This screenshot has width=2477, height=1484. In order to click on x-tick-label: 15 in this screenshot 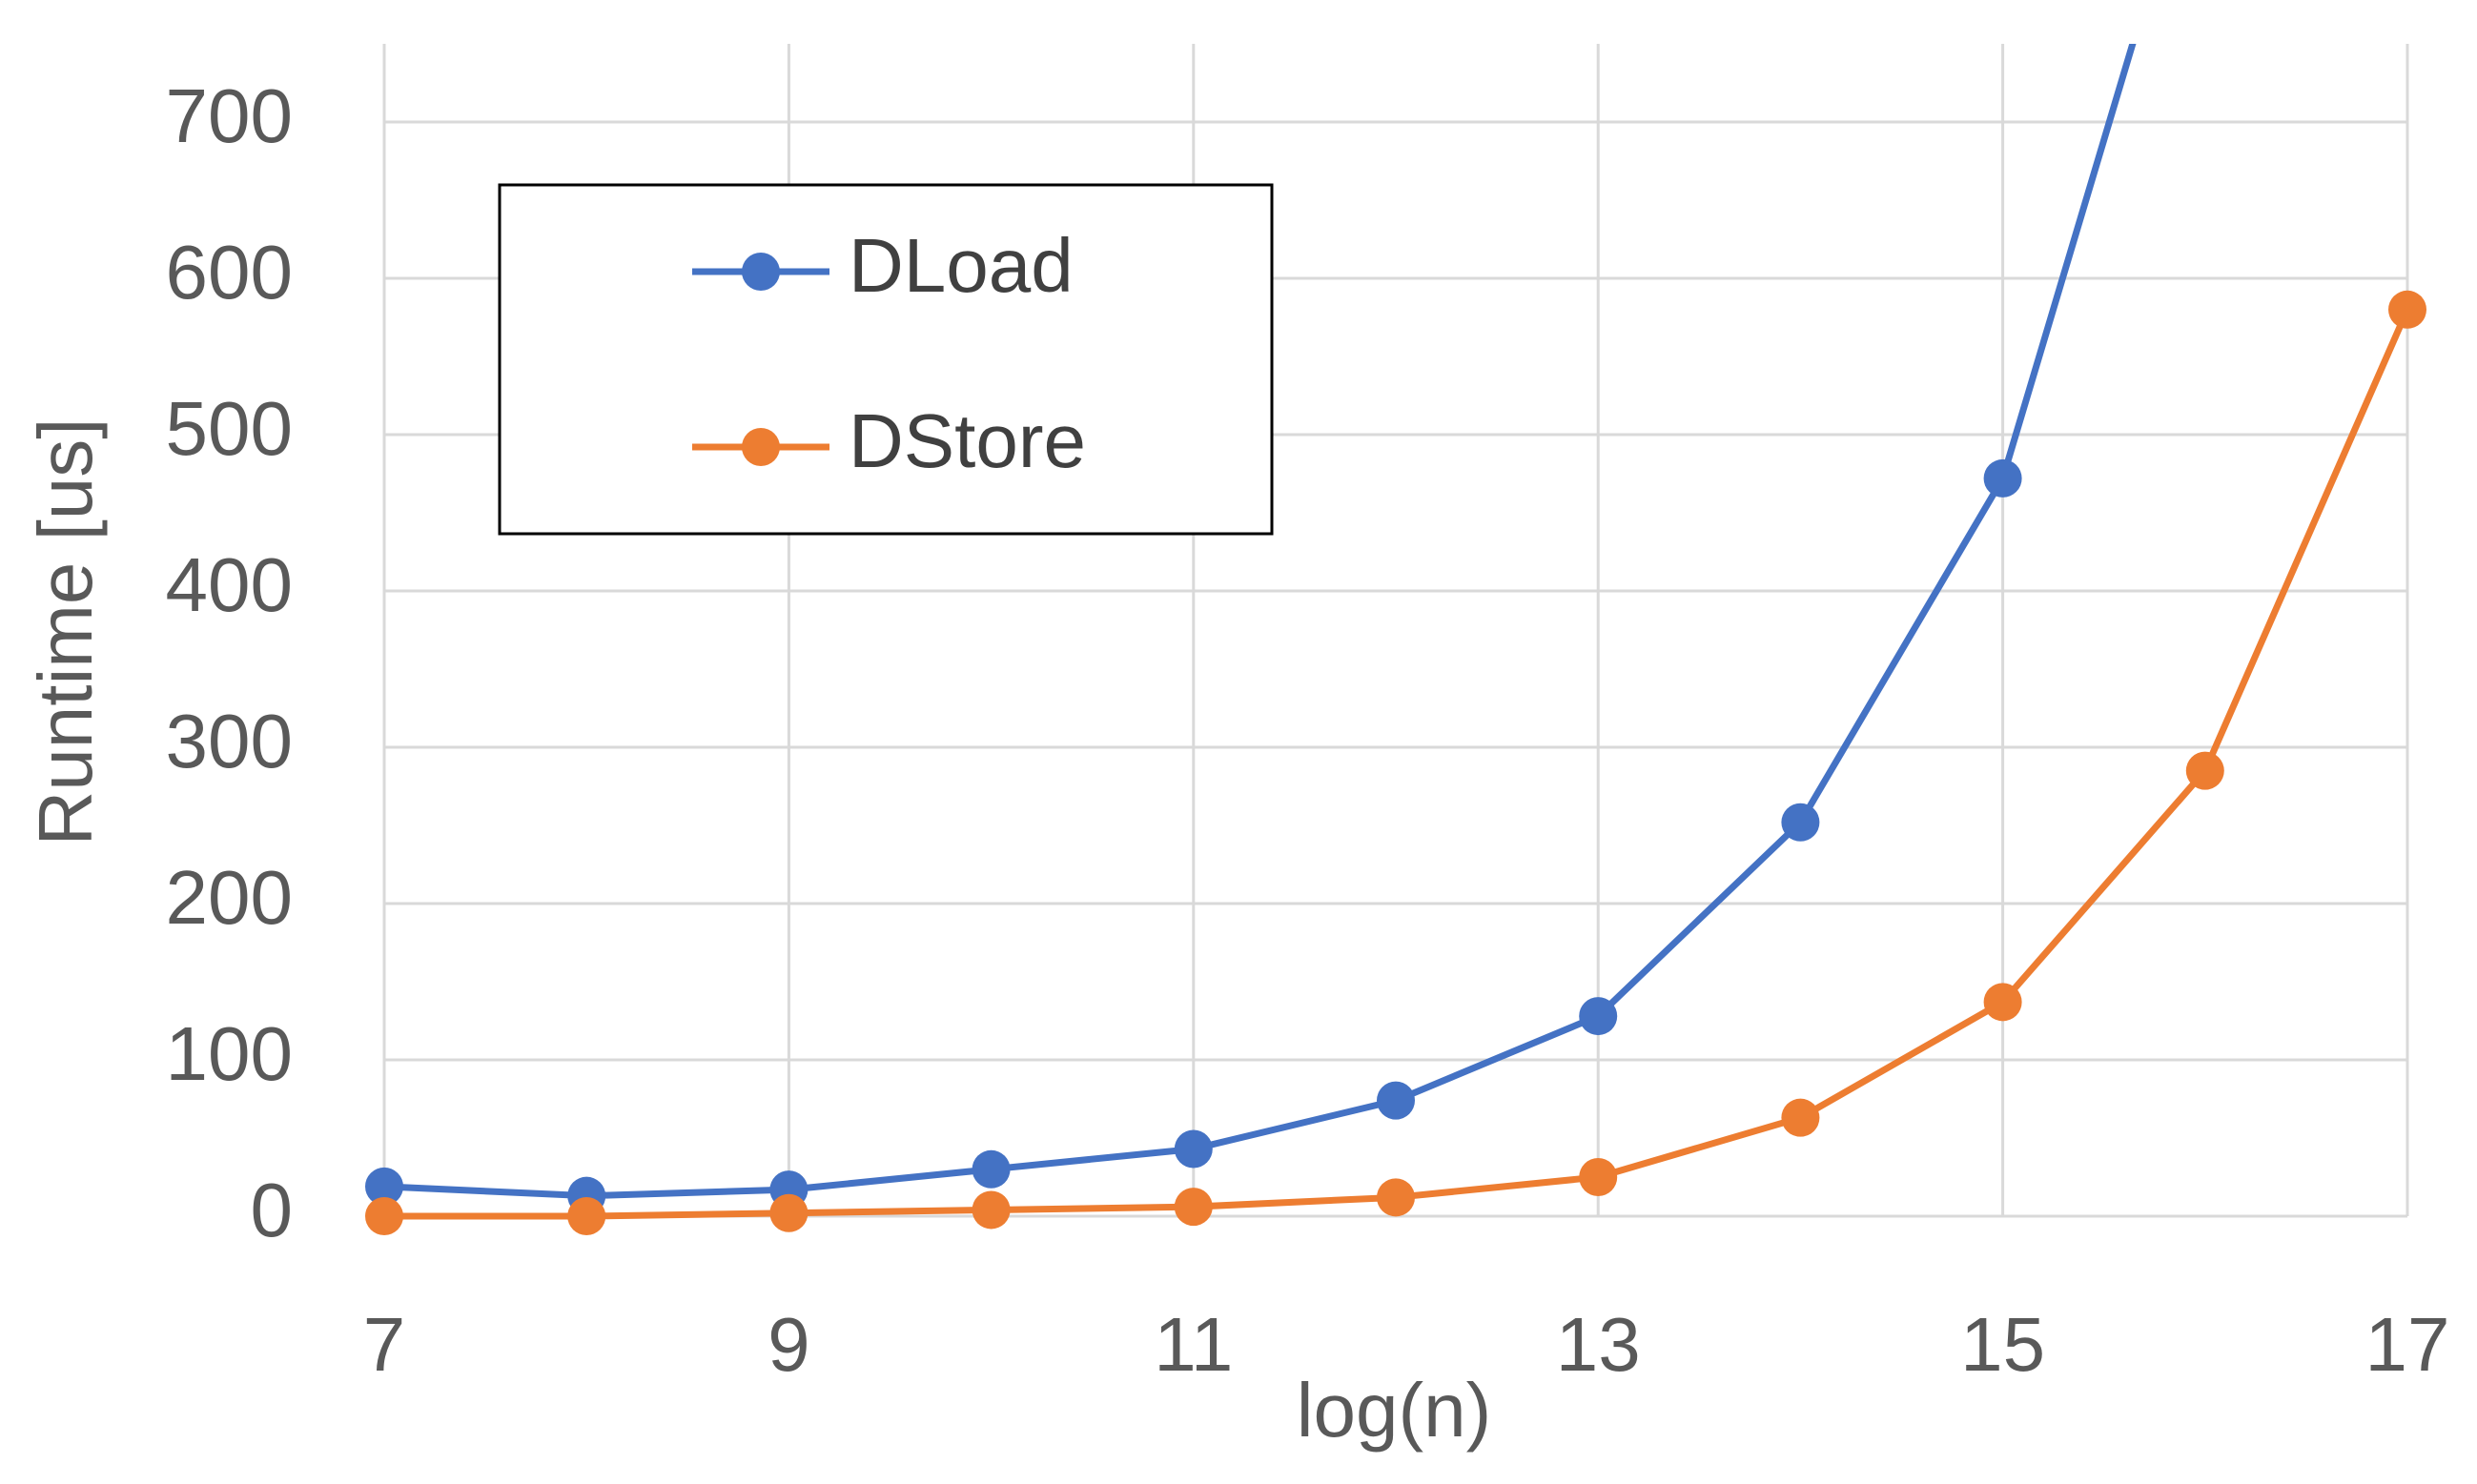, I will do `click(2002, 1344)`.